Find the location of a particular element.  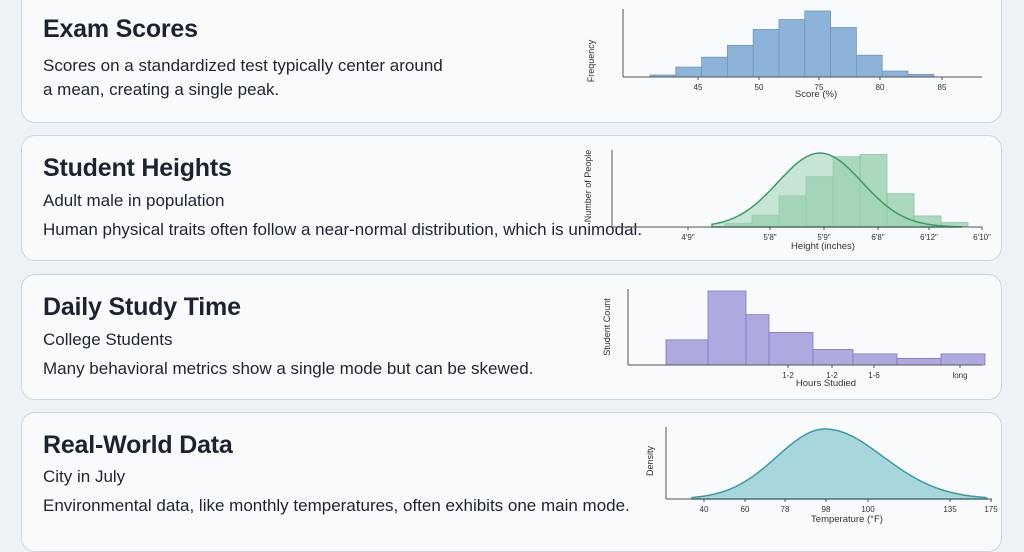

x-tick-label: 6'8" is located at coordinates (877, 237).